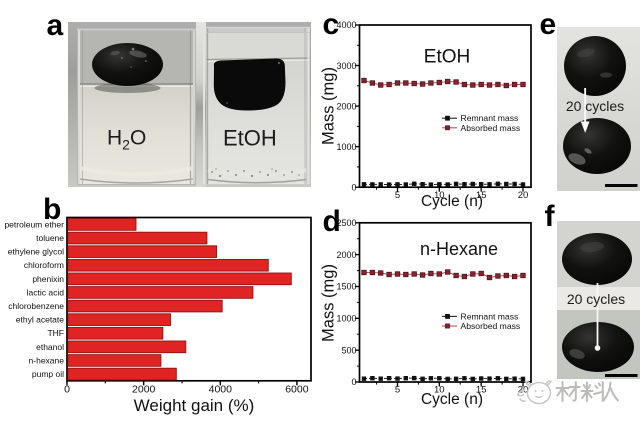  I want to click on svg-text: d, so click(332, 221).